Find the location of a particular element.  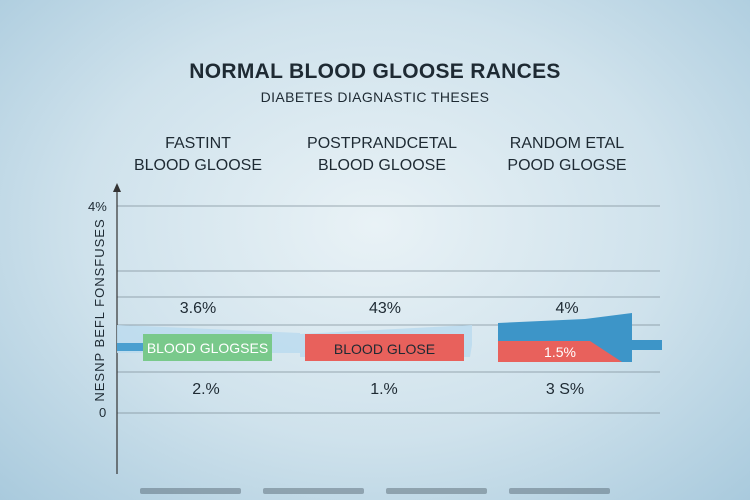

lower-label-postprandial: 1.% is located at coordinates (384, 389).